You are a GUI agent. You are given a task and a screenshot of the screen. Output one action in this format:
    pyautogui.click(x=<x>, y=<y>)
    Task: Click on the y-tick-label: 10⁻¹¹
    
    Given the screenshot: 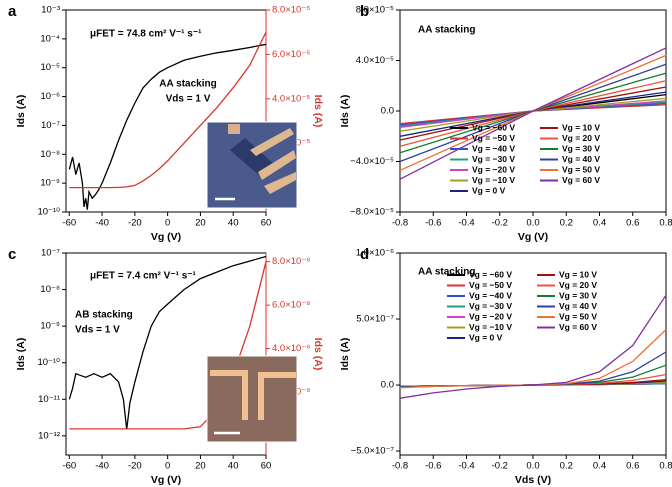 What is the action you would take?
    pyautogui.click(x=49, y=399)
    